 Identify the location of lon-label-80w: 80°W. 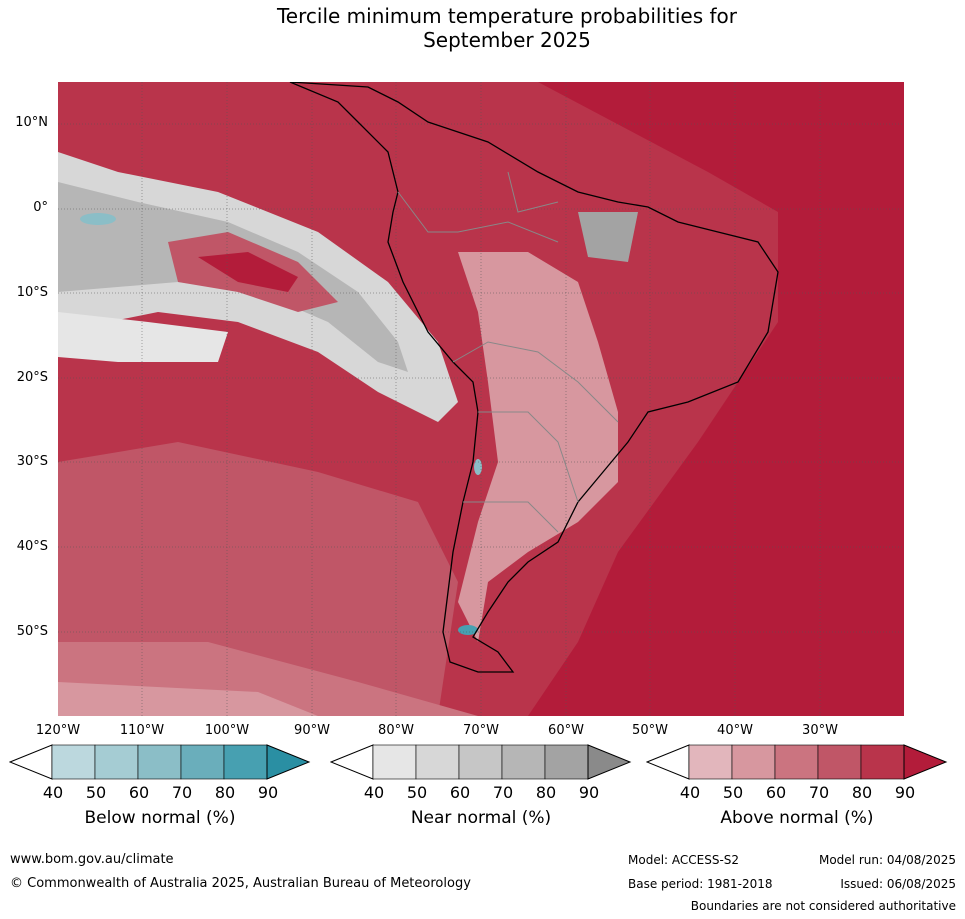
(396, 730).